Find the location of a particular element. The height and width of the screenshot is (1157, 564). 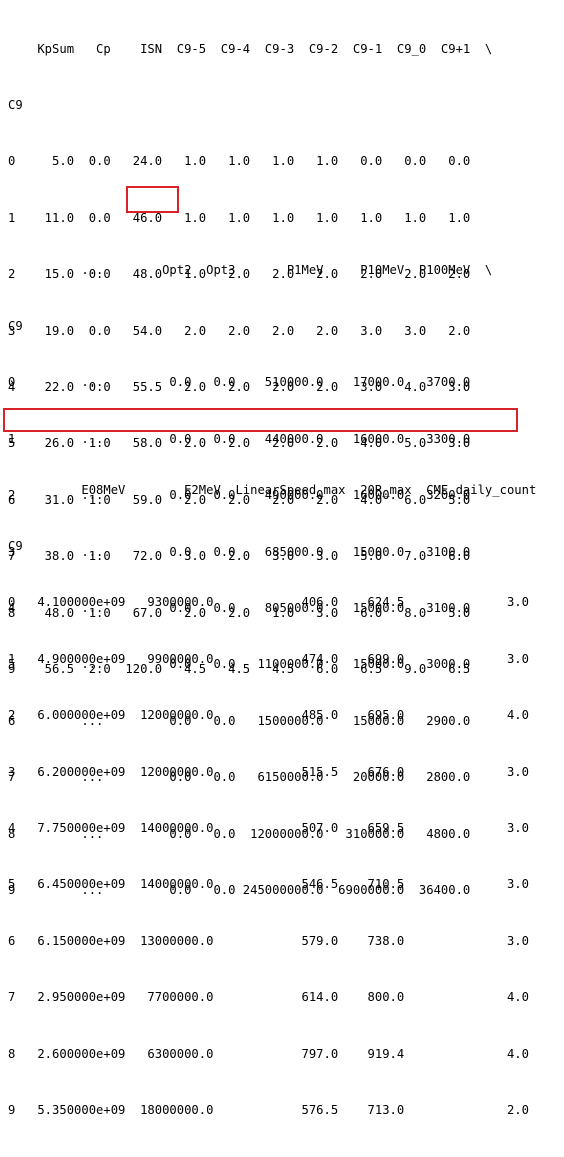

table-row: 7 2.950000e+09 7700000.0 614.0 800.0 4.0 is located at coordinates (268, 997).